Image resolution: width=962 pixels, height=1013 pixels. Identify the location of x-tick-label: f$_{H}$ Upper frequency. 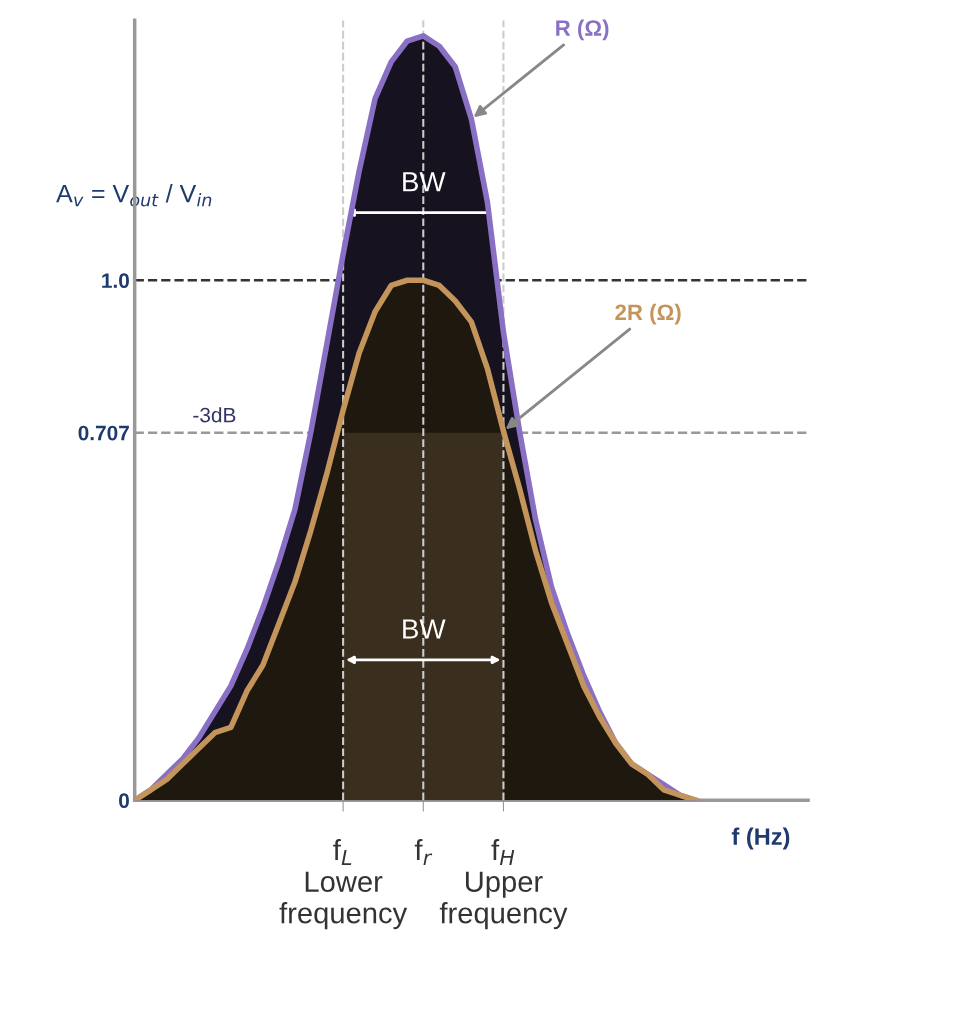
(503, 884).